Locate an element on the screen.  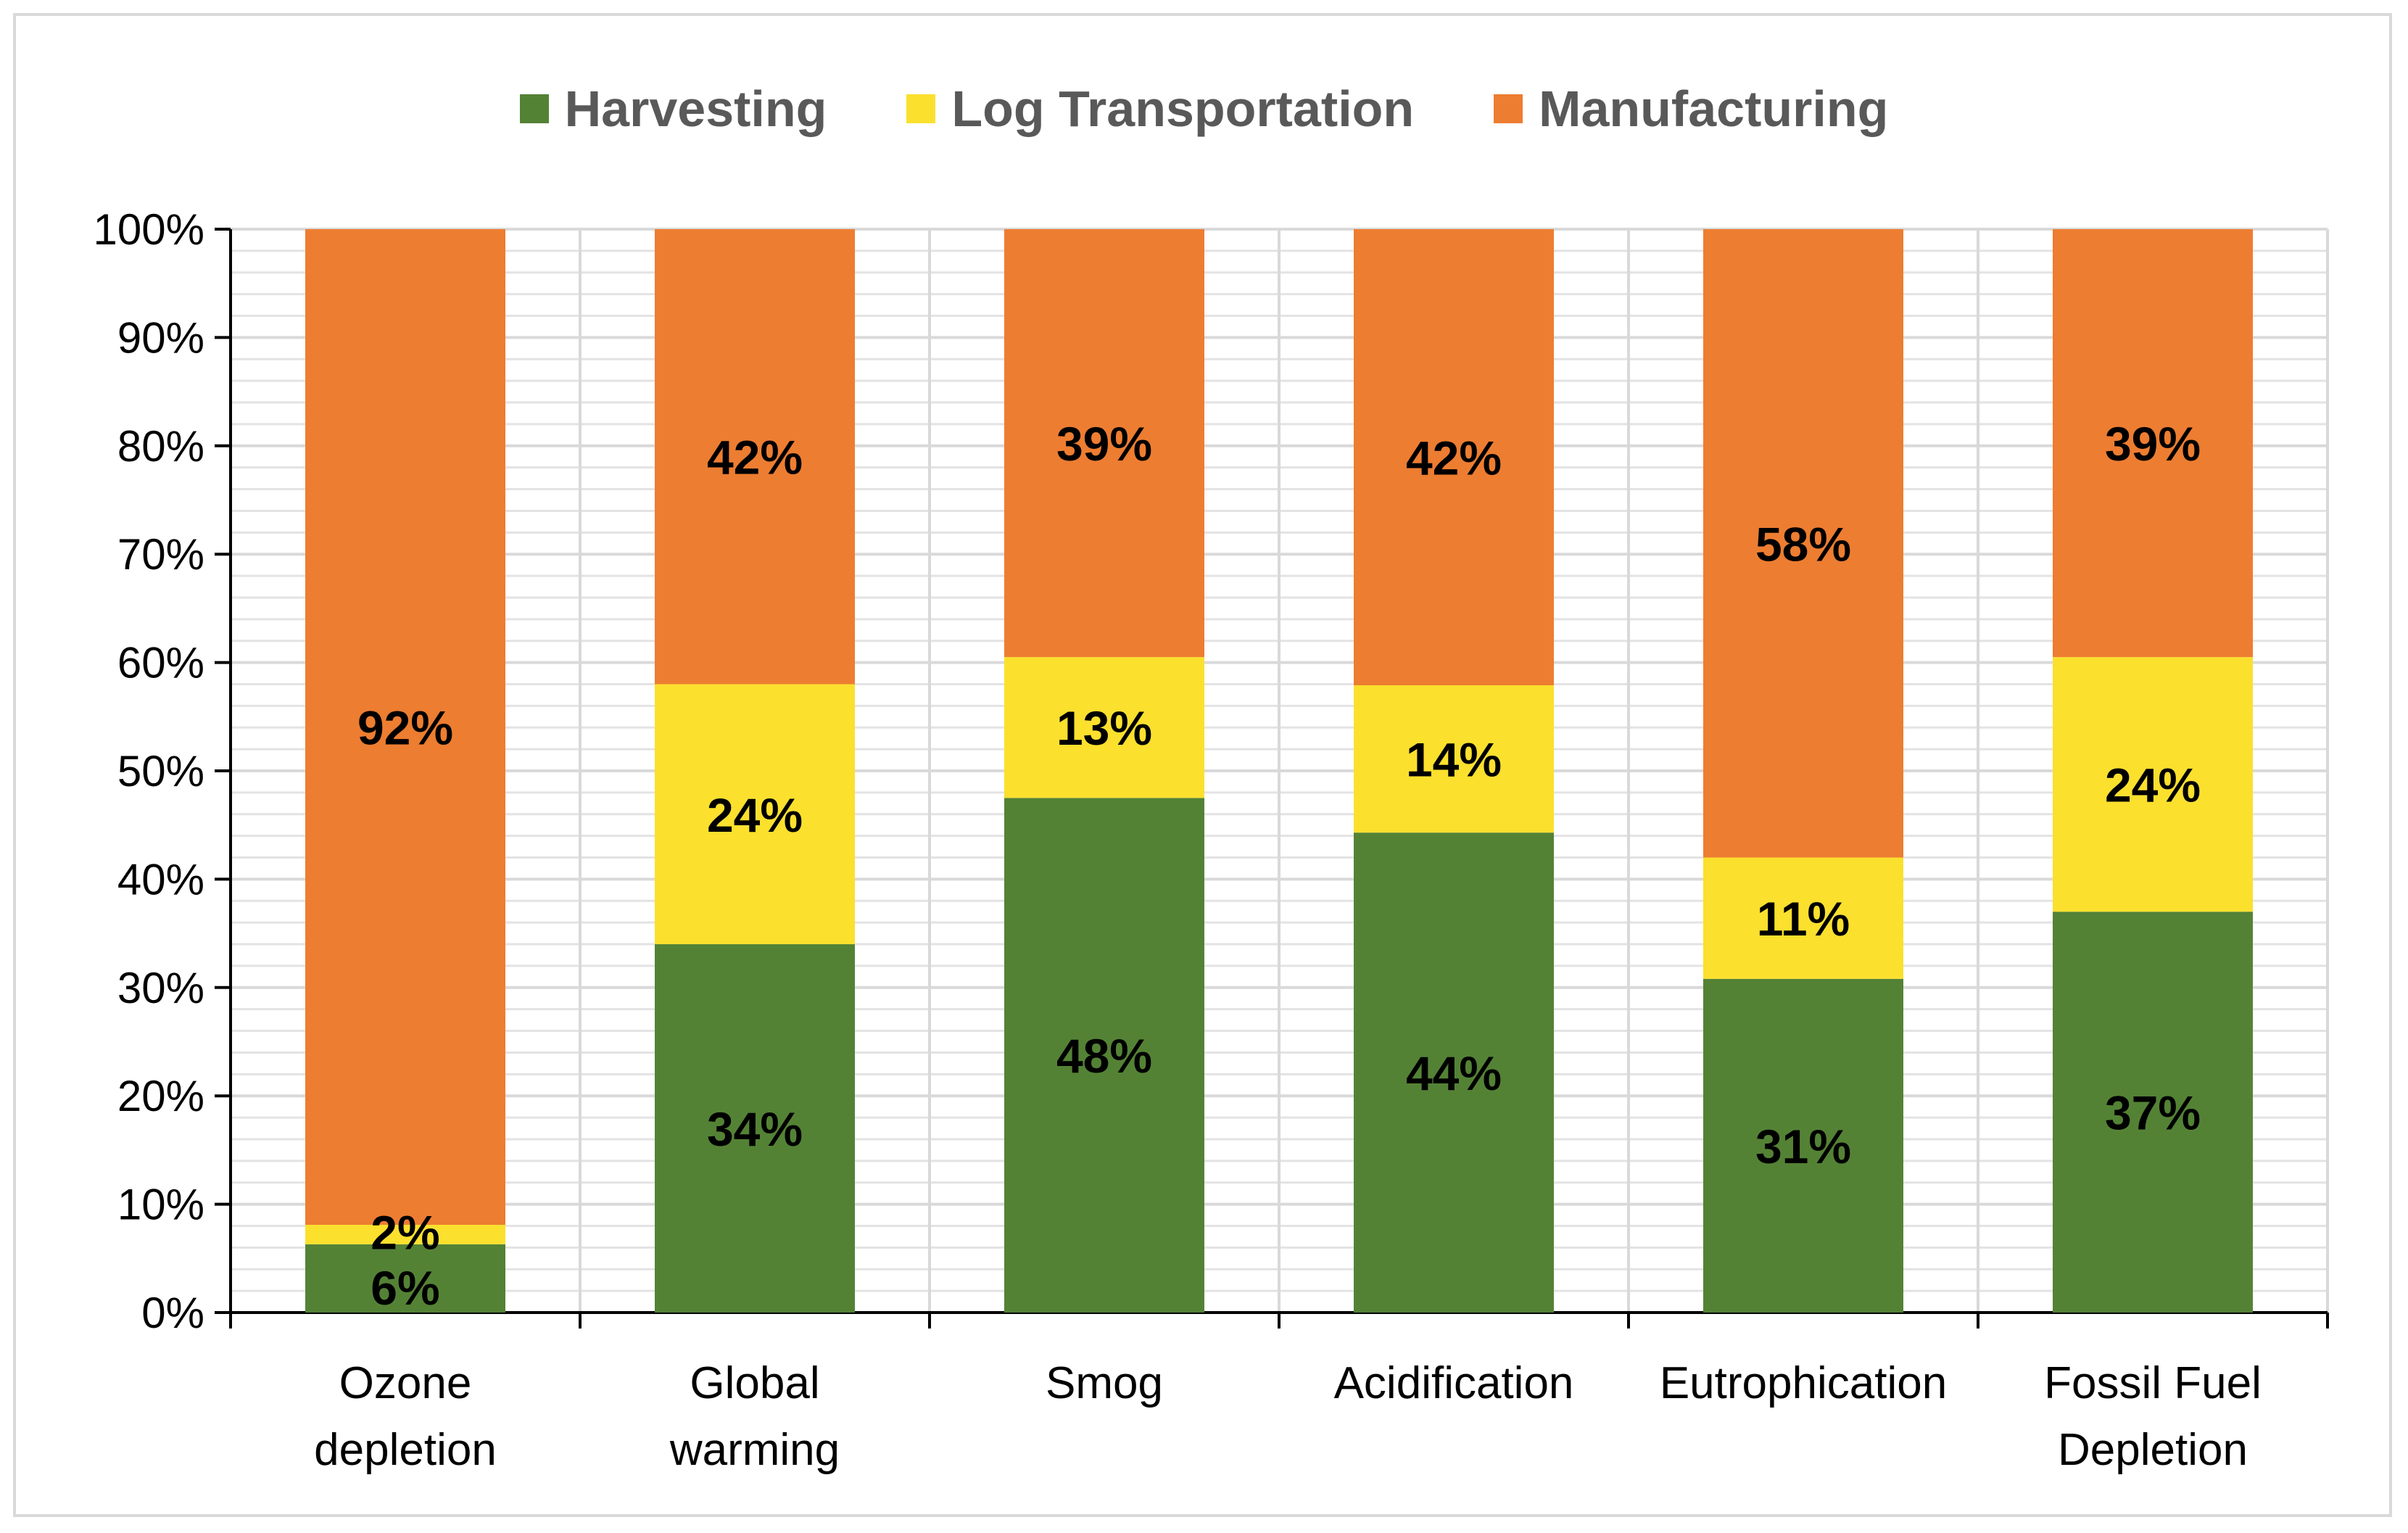
x-category-label: Acidification is located at coordinates (1454, 1383).